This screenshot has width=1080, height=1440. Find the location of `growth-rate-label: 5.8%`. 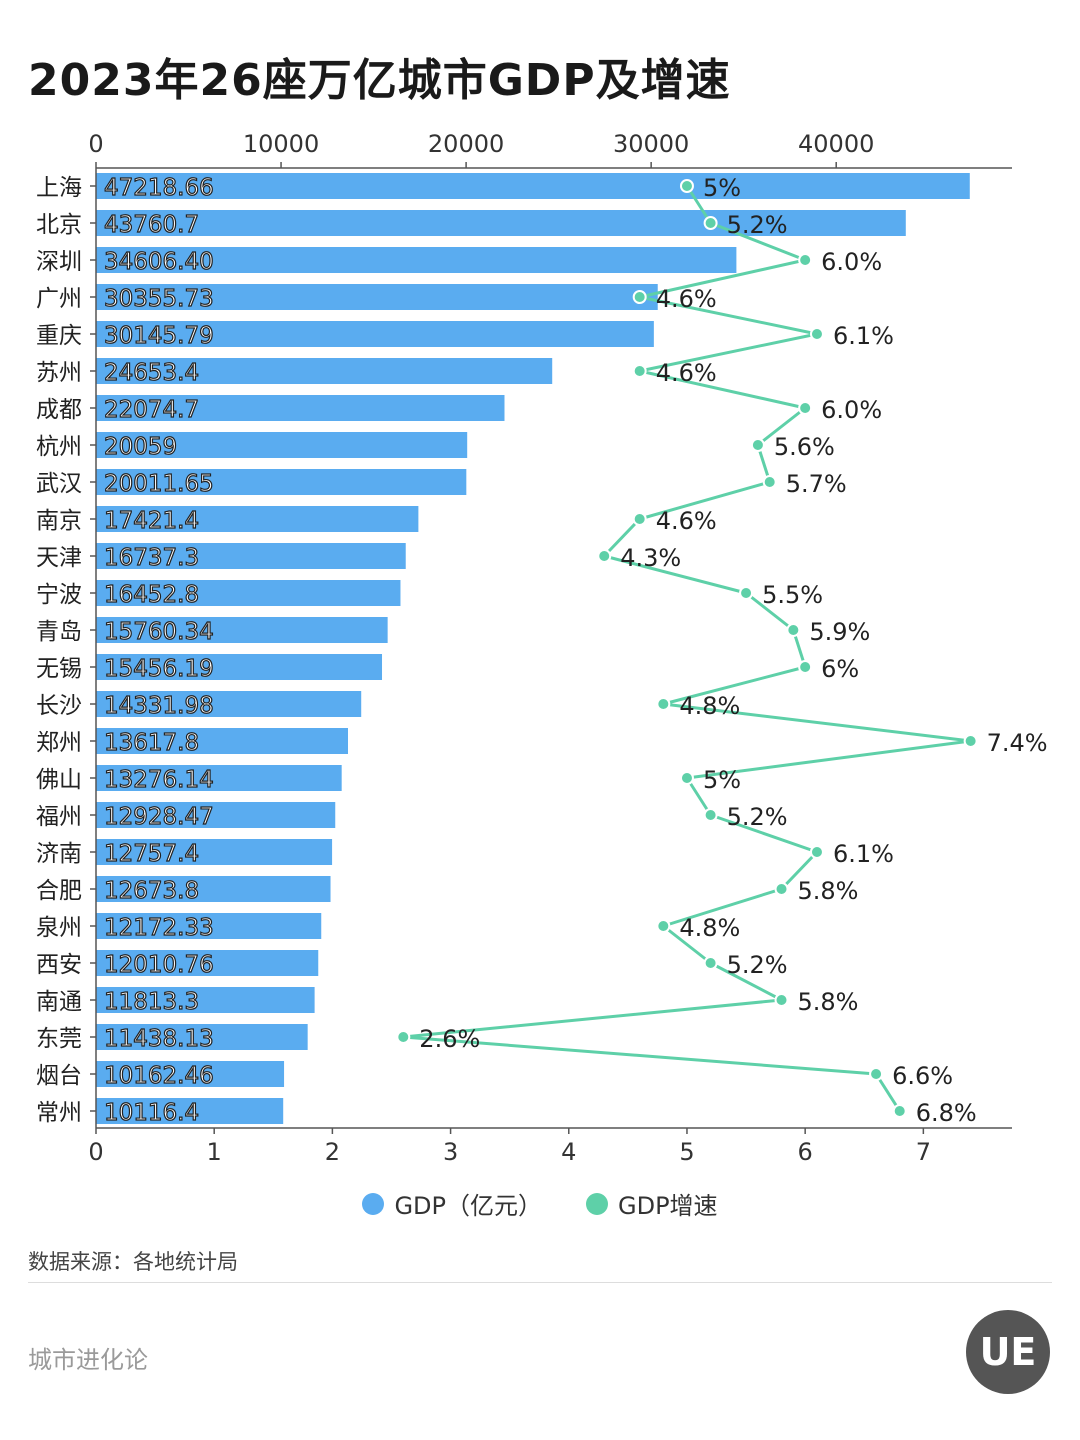

growth-rate-label: 5.8% is located at coordinates (828, 891).